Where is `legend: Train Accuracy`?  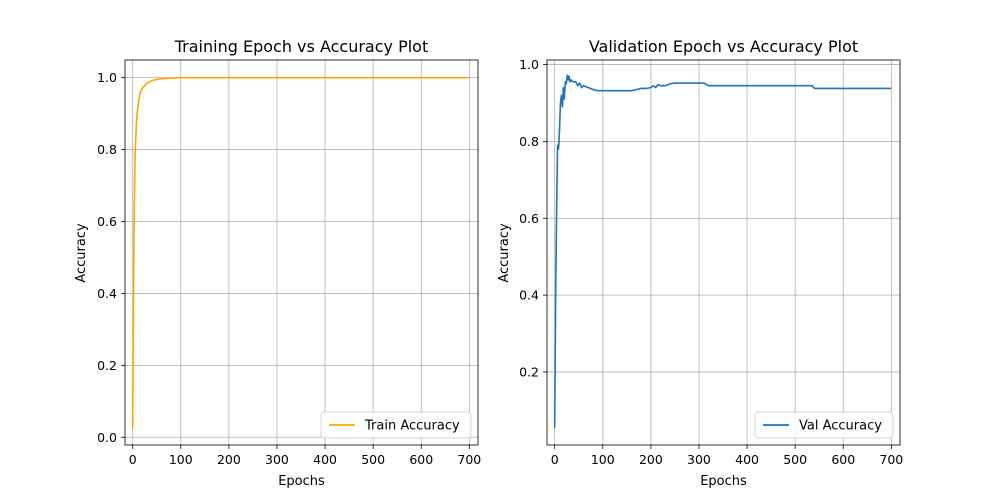
legend: Train Accuracy is located at coordinates (396, 425).